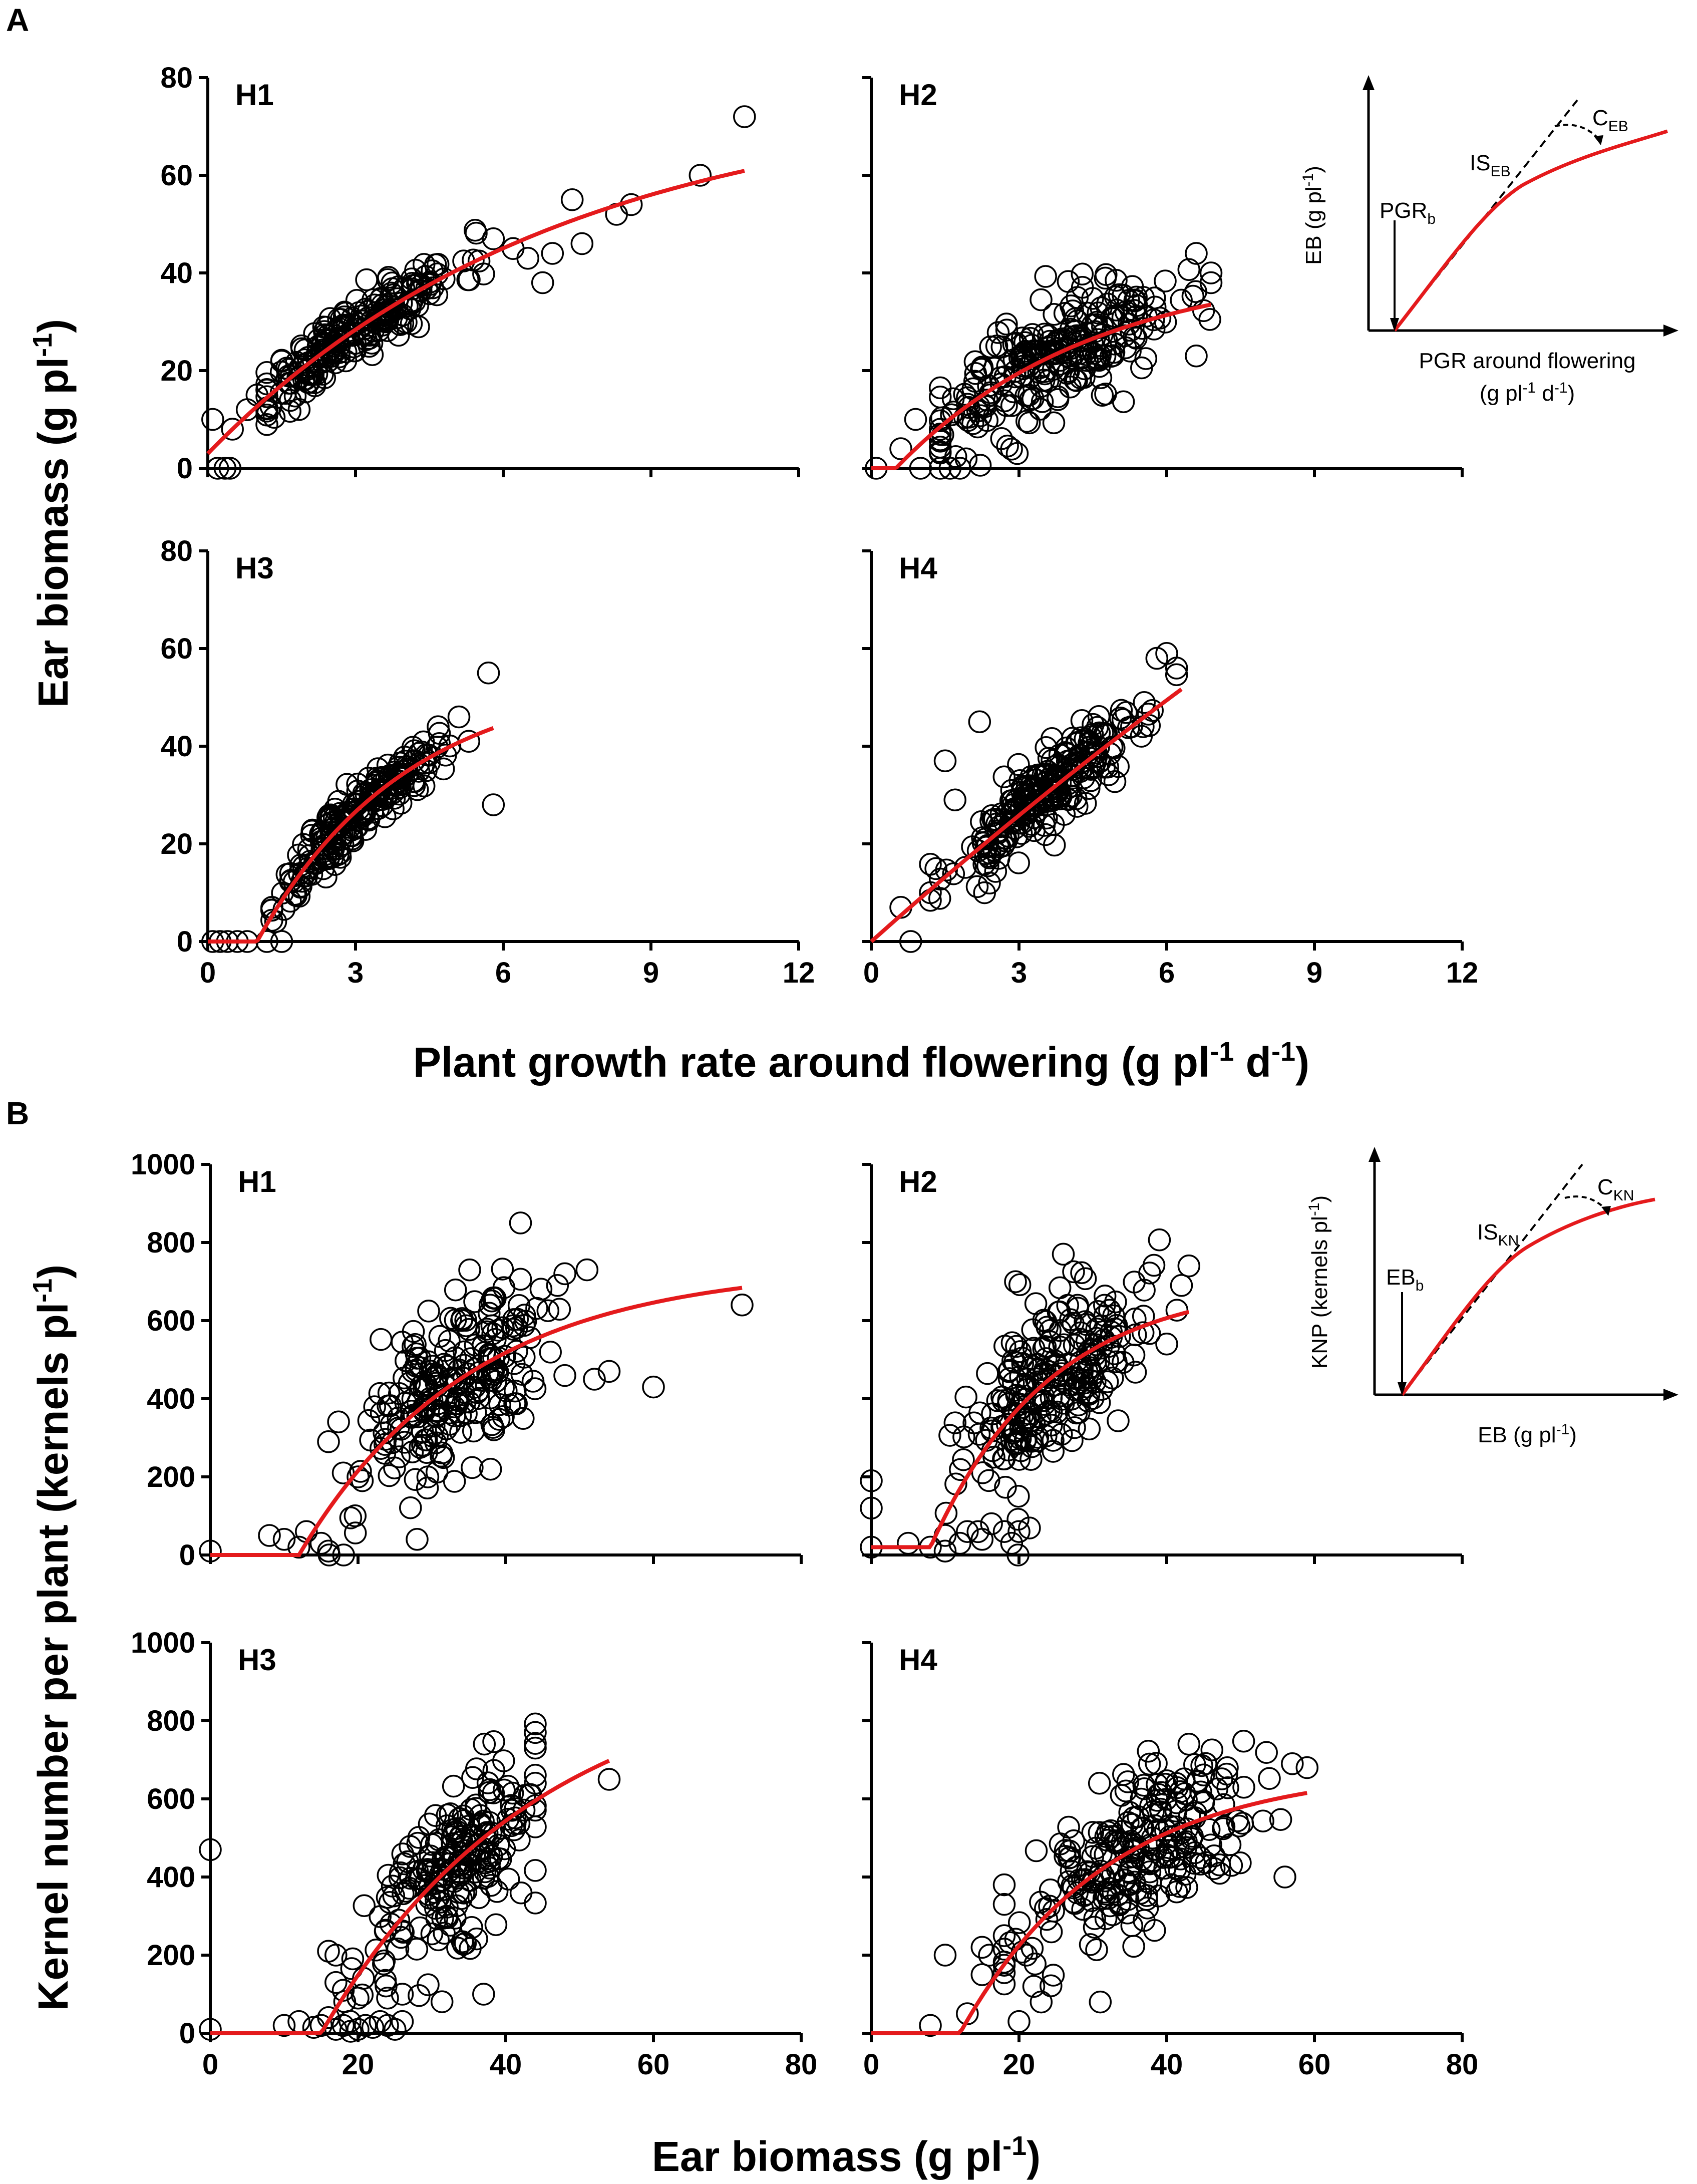 Image resolution: width=1697 pixels, height=2184 pixels. Describe the element at coordinates (1162, 1365) in the screenshot. I see `scatter-panel-b-h2: H2` at that location.